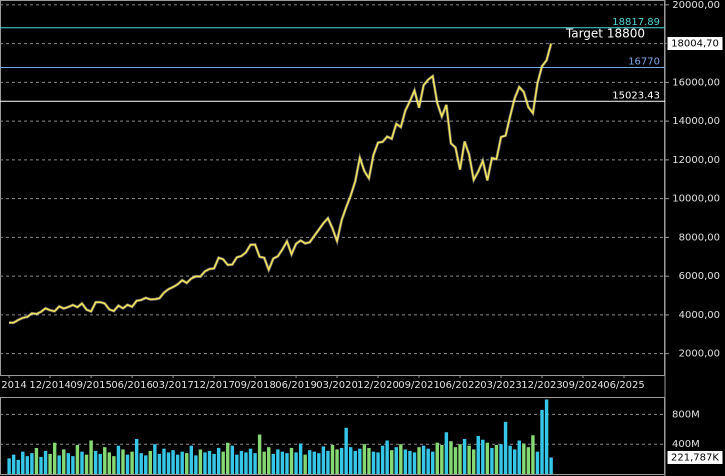 Image resolution: width=725 pixels, height=476 pixels. Describe the element at coordinates (214, 385) in the screenshot. I see `x-tick-label: 12/2017` at that location.